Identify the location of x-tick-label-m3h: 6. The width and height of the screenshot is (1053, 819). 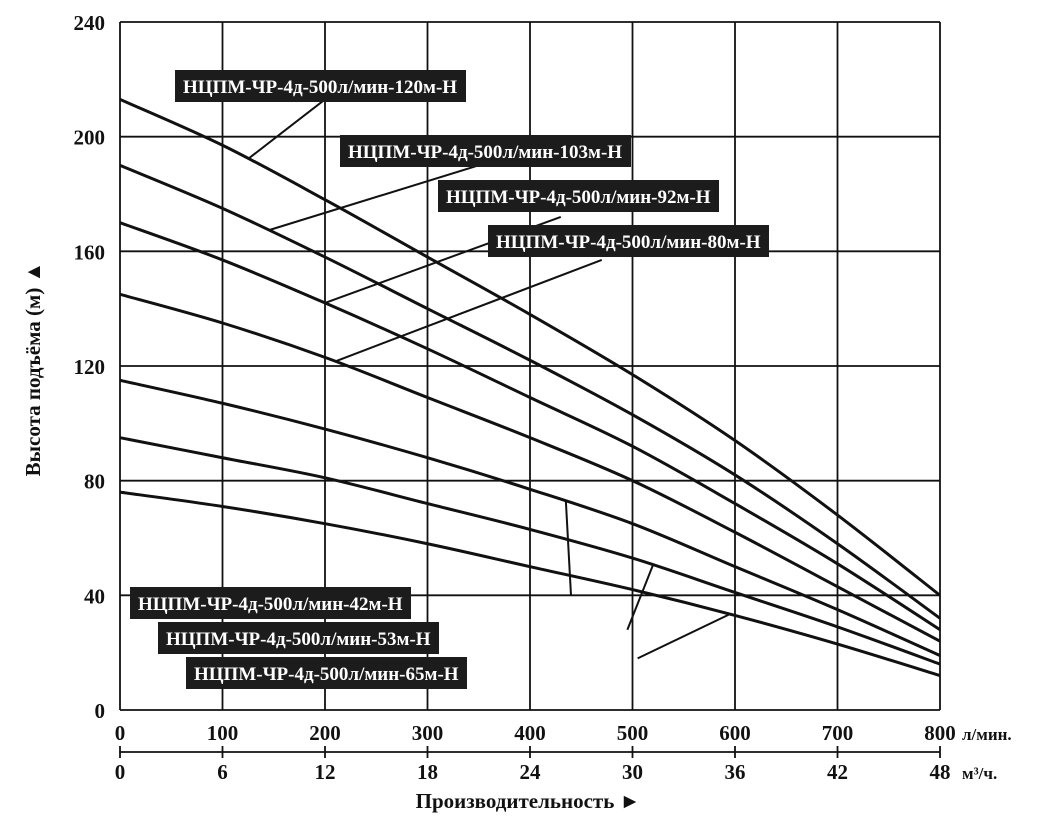
(222, 772).